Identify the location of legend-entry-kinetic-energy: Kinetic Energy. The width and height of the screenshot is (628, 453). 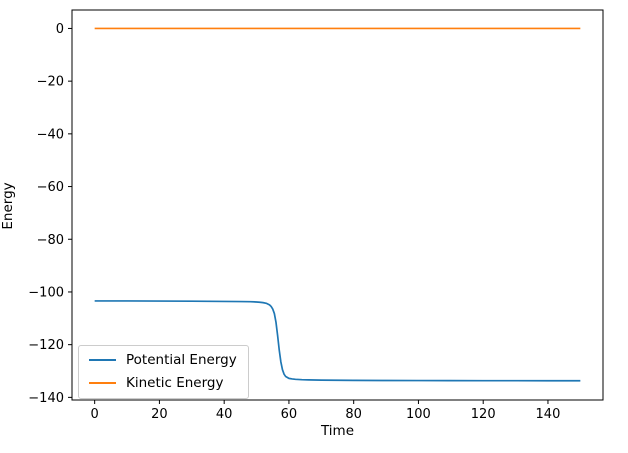
(163, 383).